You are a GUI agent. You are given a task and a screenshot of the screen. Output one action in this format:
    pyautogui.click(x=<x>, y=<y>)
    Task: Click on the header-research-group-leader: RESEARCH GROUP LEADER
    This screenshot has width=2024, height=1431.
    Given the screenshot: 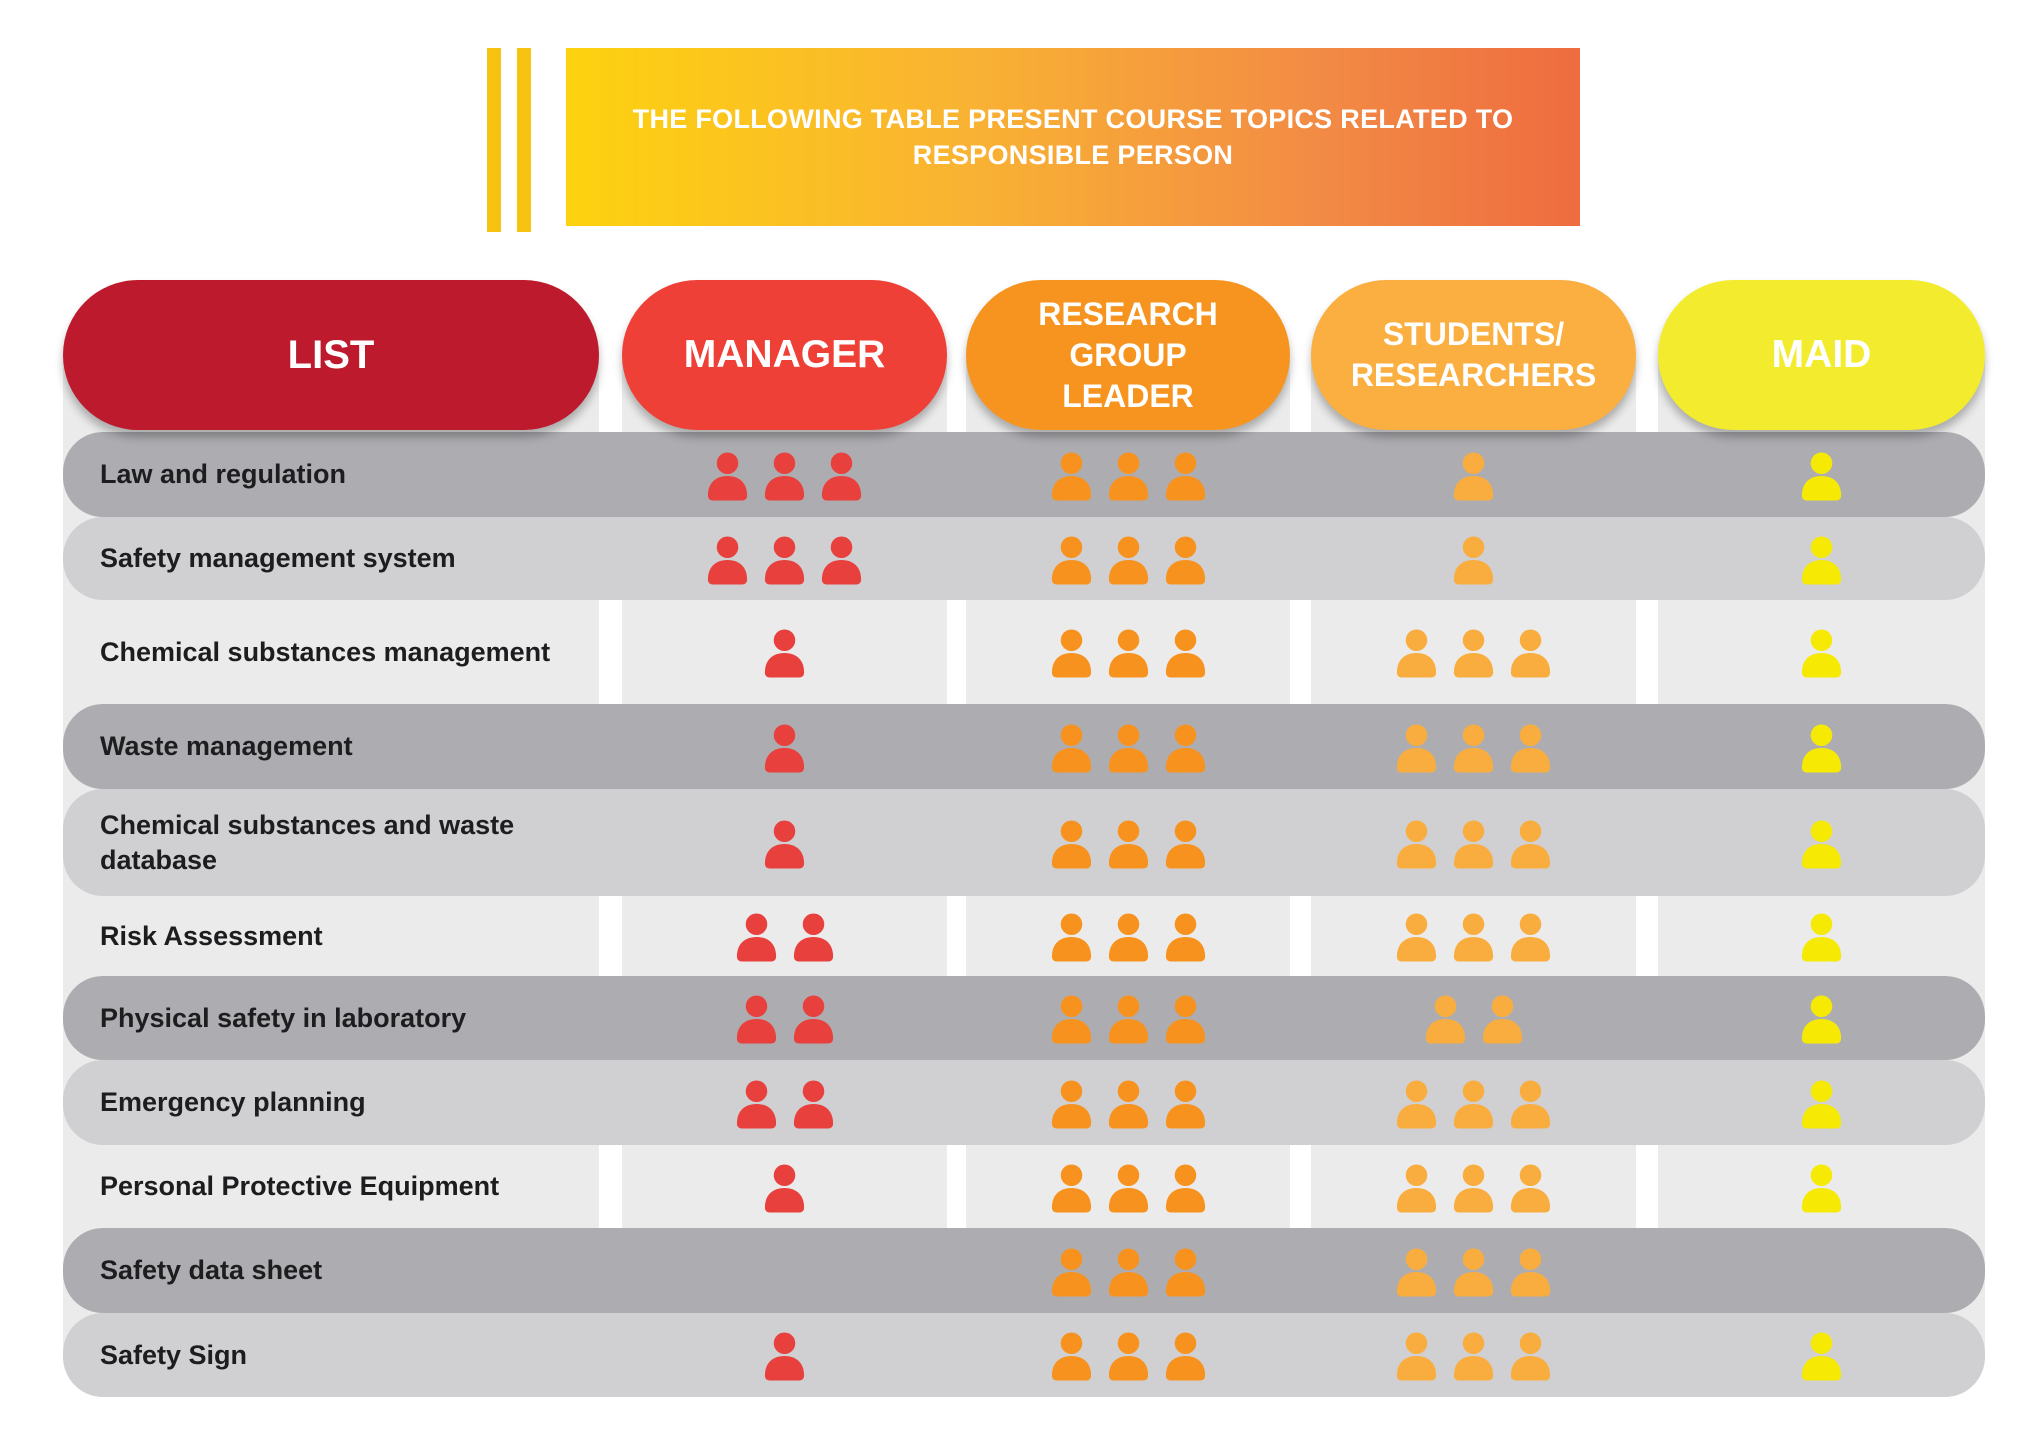 What is the action you would take?
    pyautogui.click(x=1128, y=355)
    